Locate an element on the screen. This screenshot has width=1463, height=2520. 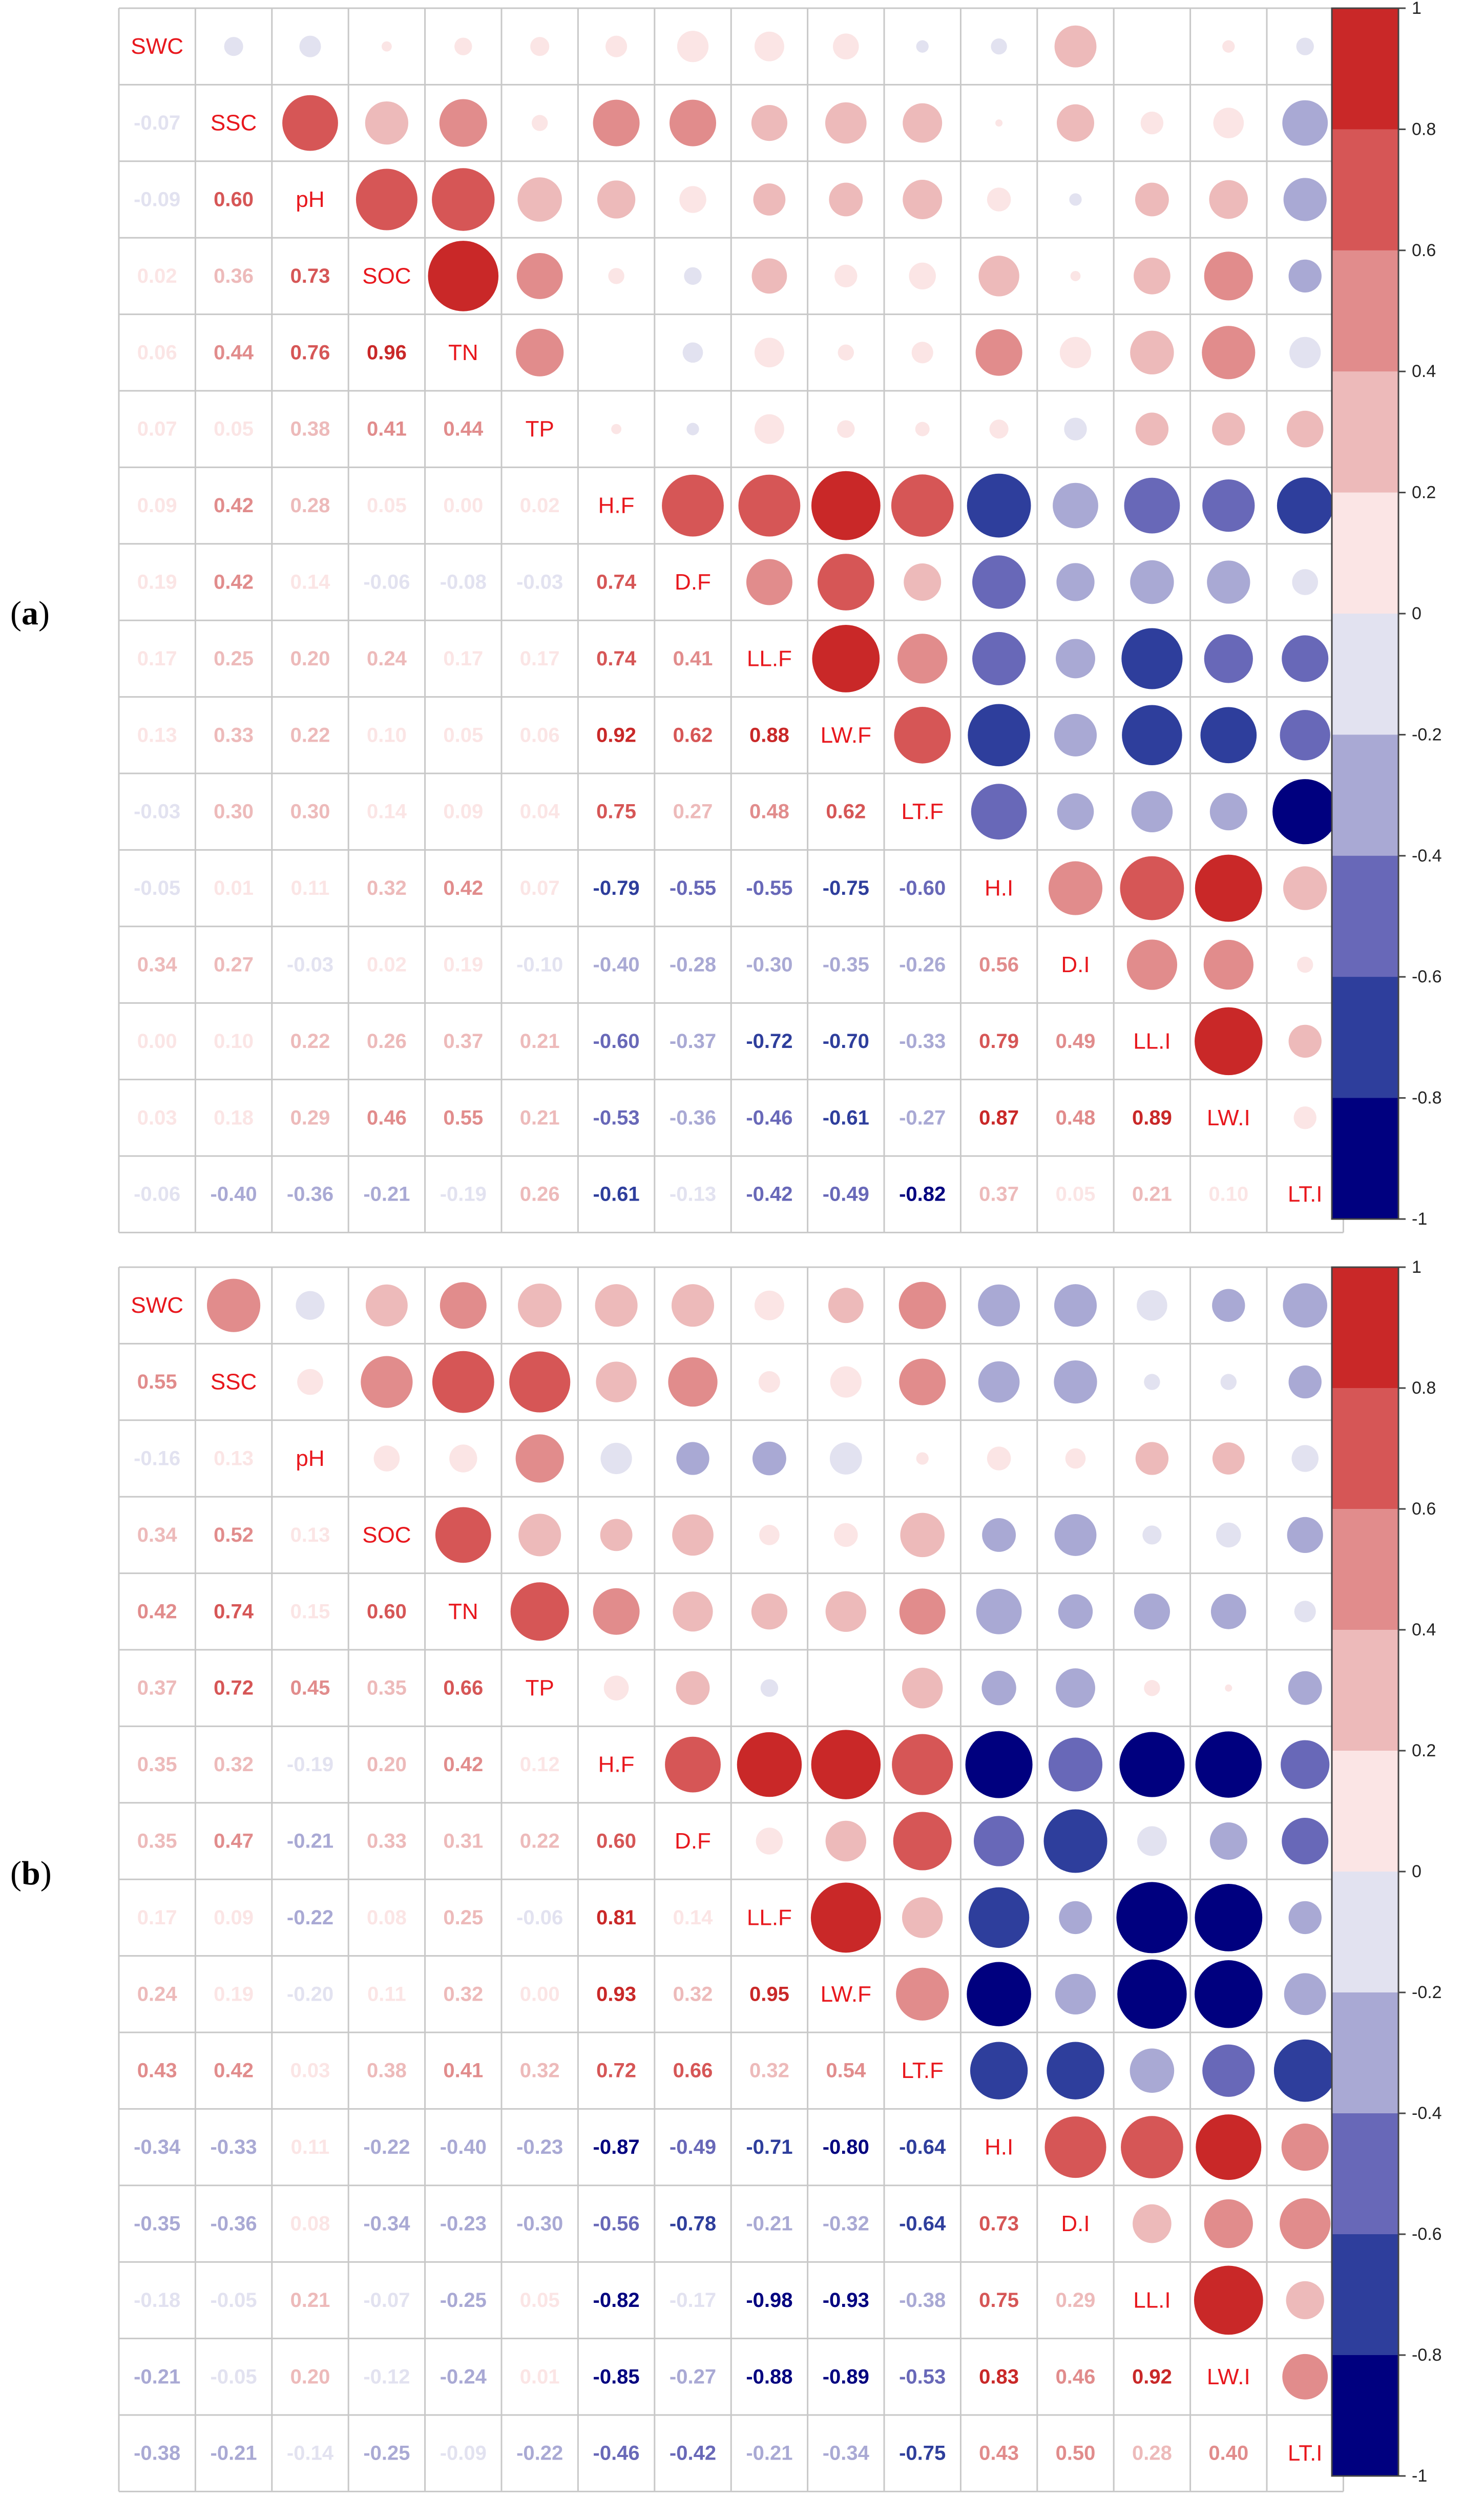
coefficient-label: -0.22 is located at coordinates (386, 2147).